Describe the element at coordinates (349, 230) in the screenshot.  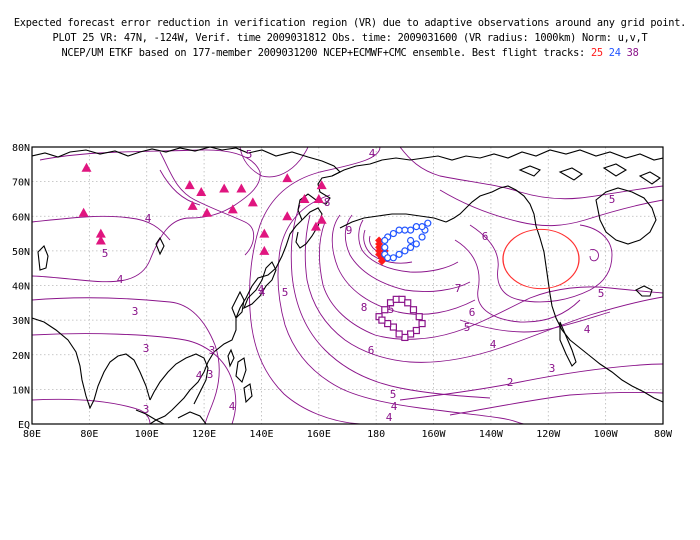
I see `contour-value-label: 9` at that location.